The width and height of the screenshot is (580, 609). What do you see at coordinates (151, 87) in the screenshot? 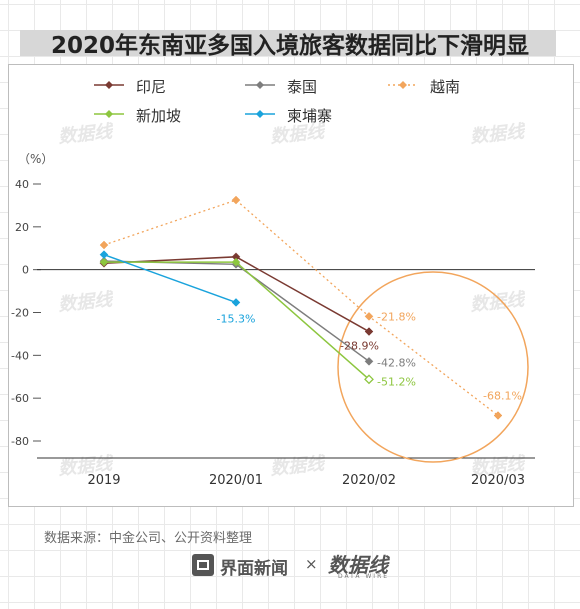
I see `legend-label: 印尼` at bounding box center [151, 87].